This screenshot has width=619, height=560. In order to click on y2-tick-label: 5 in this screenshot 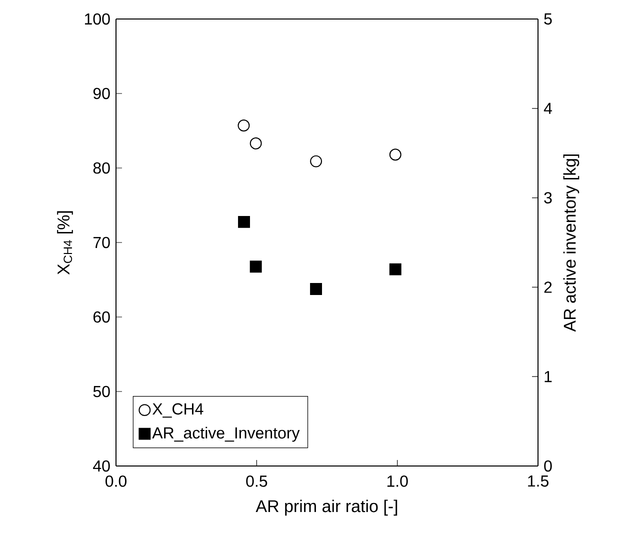, I will do `click(548, 19)`.